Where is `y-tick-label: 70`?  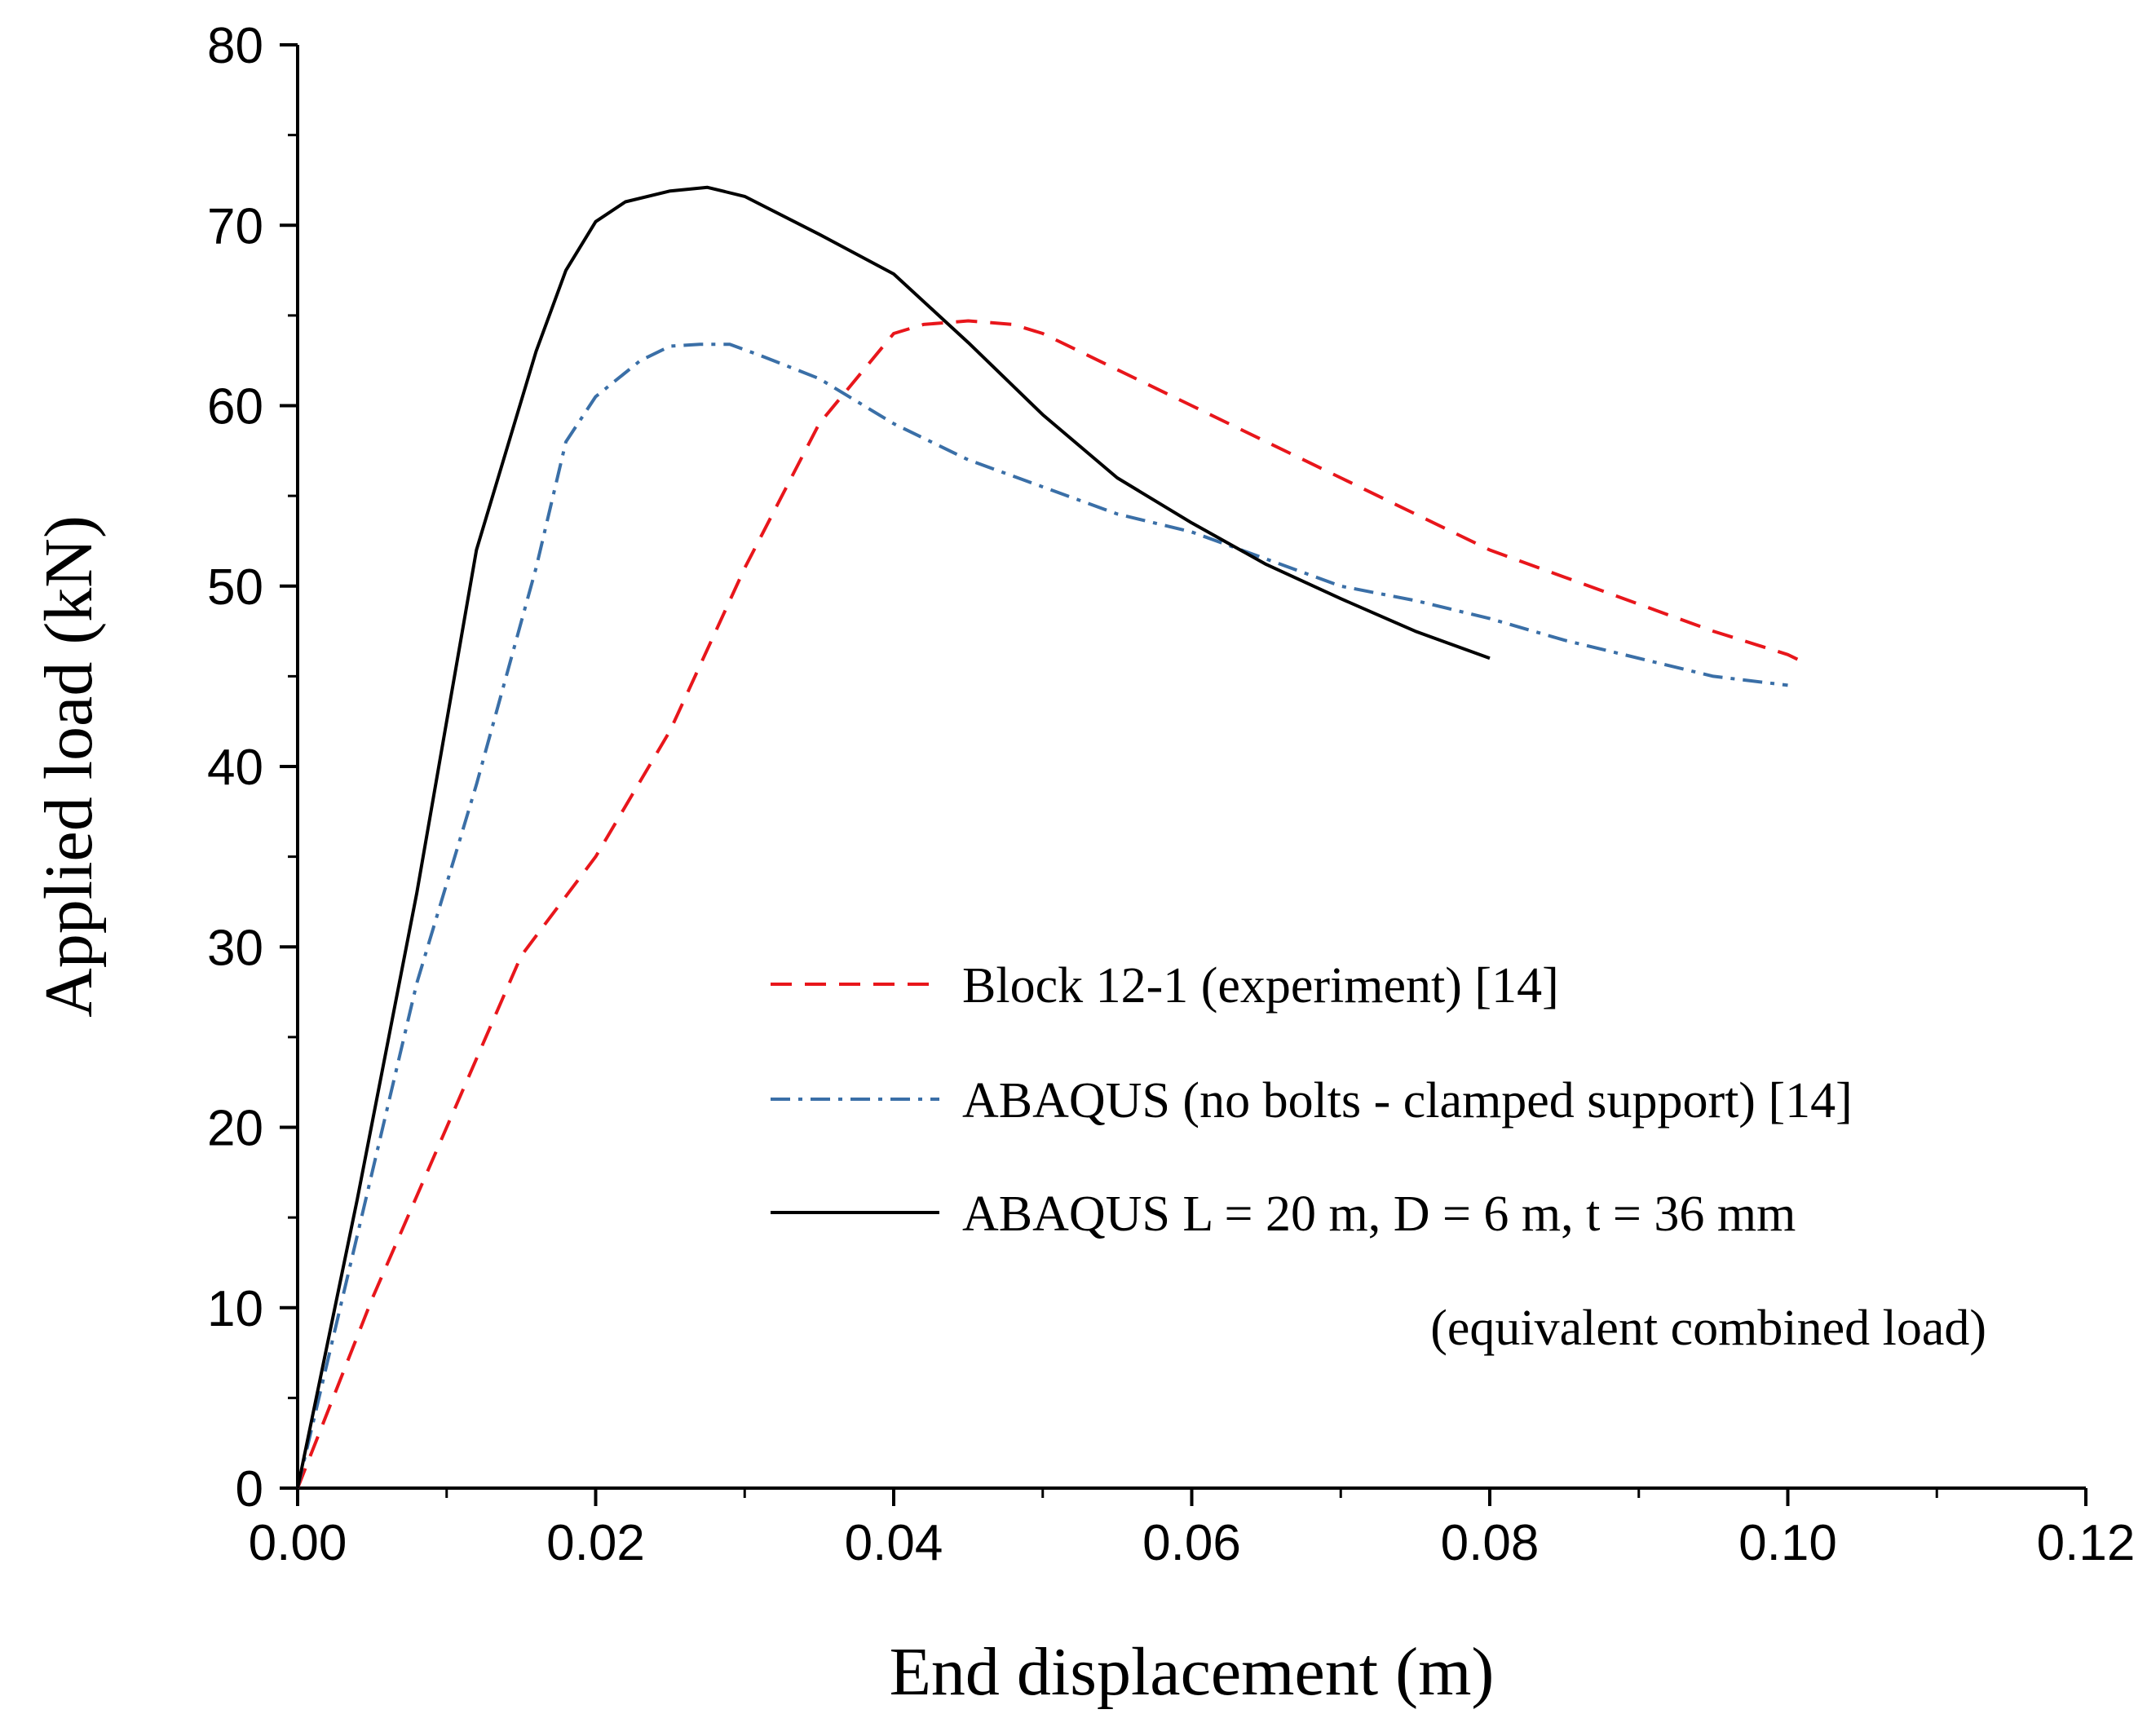
y-tick-label: 70 is located at coordinates (235, 226).